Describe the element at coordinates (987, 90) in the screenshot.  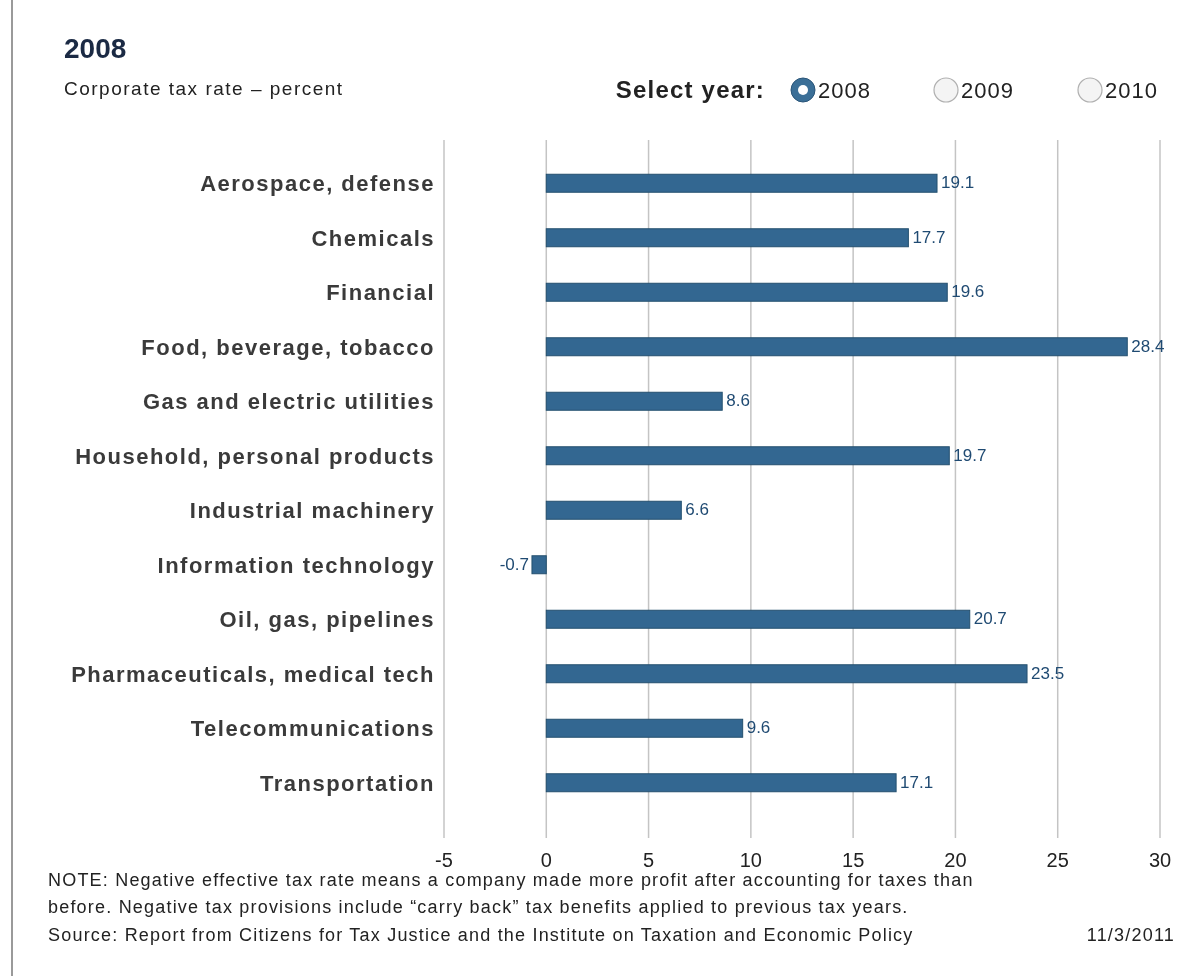
I see `text: 2009` at that location.